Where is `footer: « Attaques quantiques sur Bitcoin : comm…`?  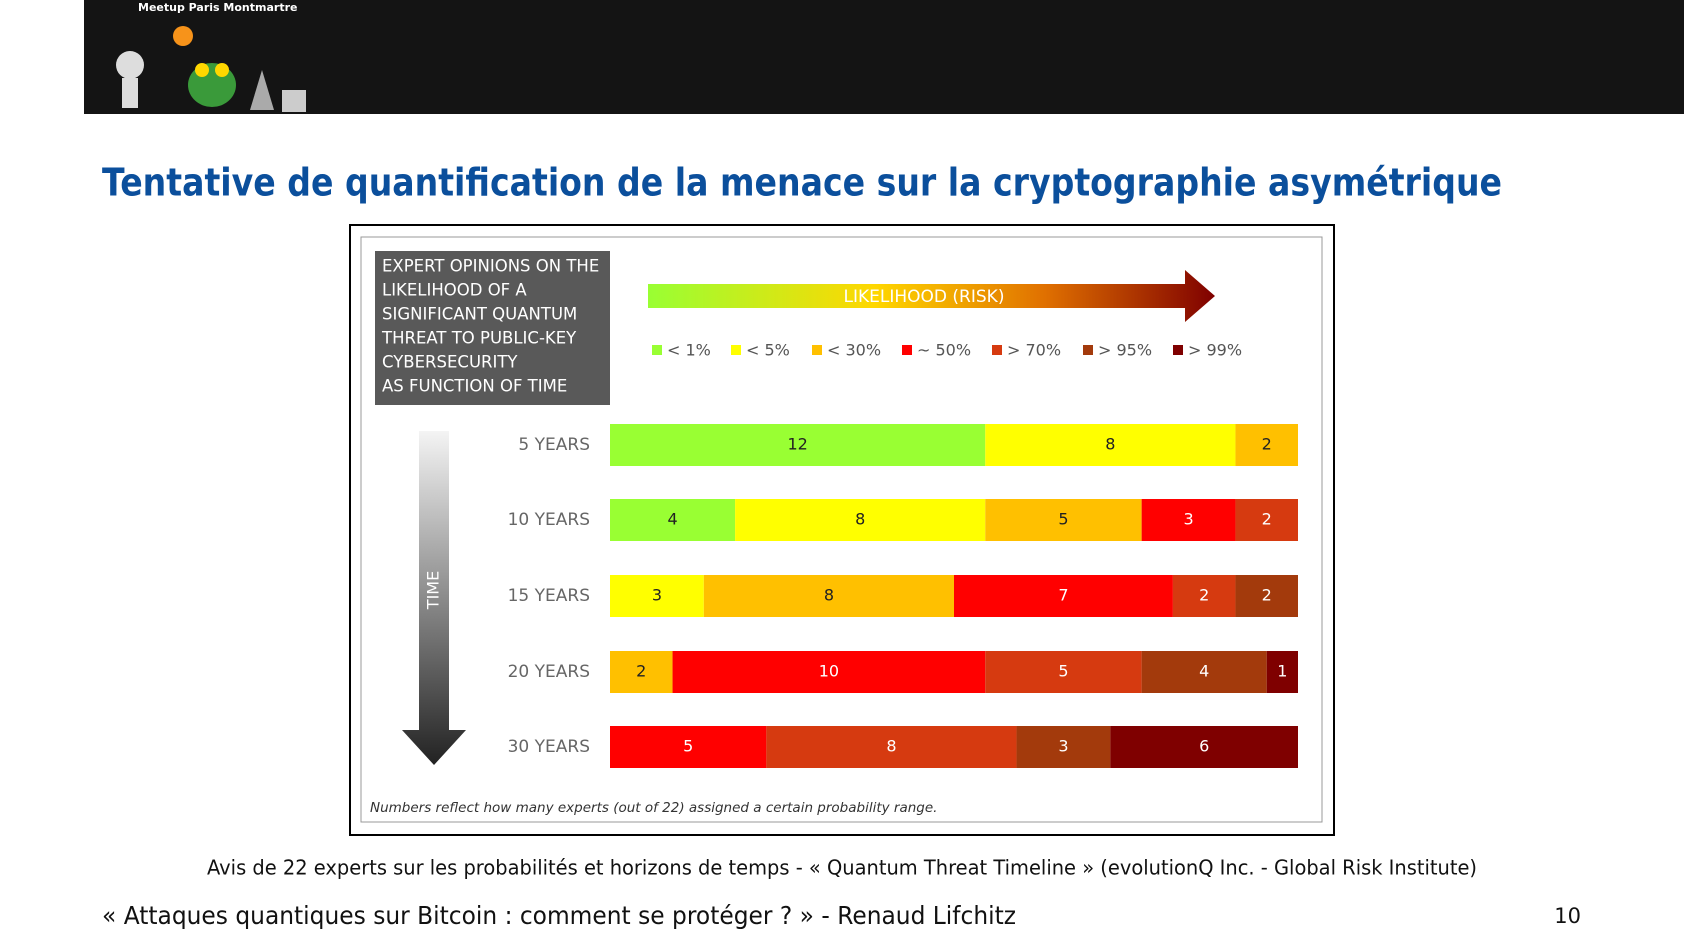
footer: « Attaques quantiques sur Bitcoin : comm… is located at coordinates (559, 915).